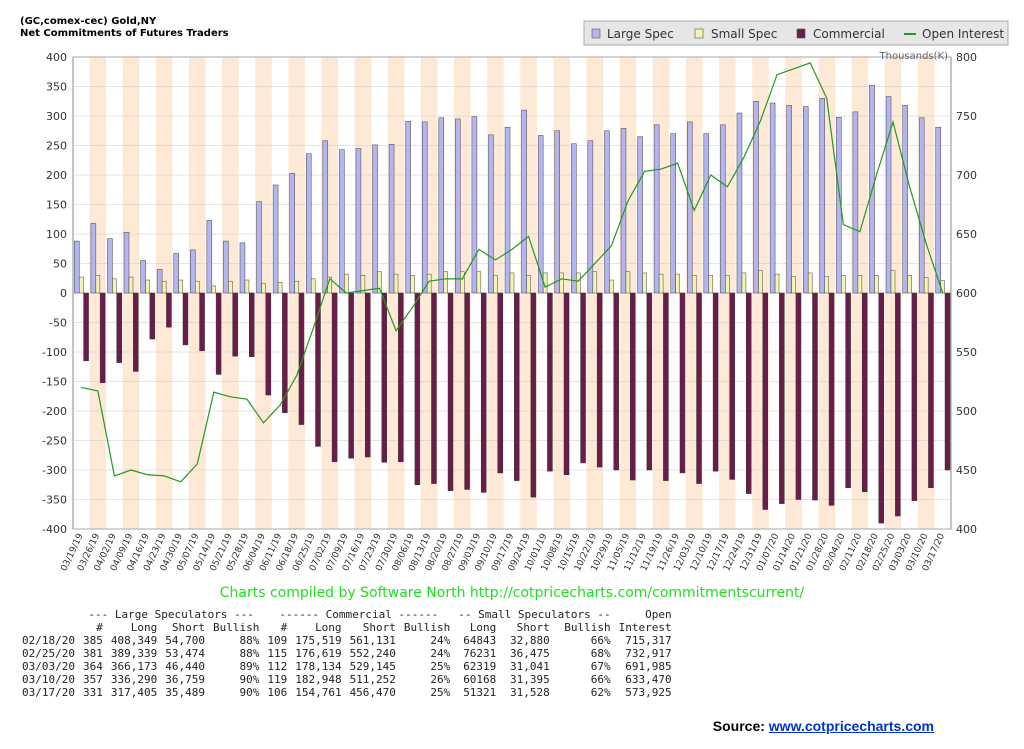 Image resolution: width=1024 pixels, height=749 pixels. I want to click on y-tick-label: 50, so click(60, 264).